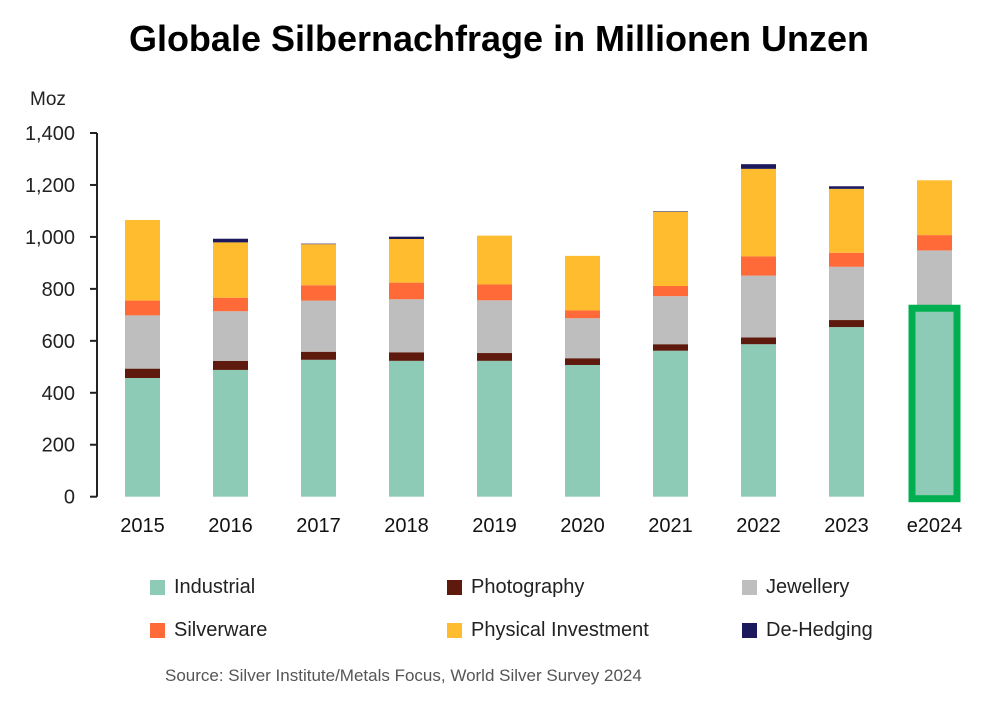  Describe the element at coordinates (582, 283) in the screenshot. I see `bar-physical-investment-2020` at that location.